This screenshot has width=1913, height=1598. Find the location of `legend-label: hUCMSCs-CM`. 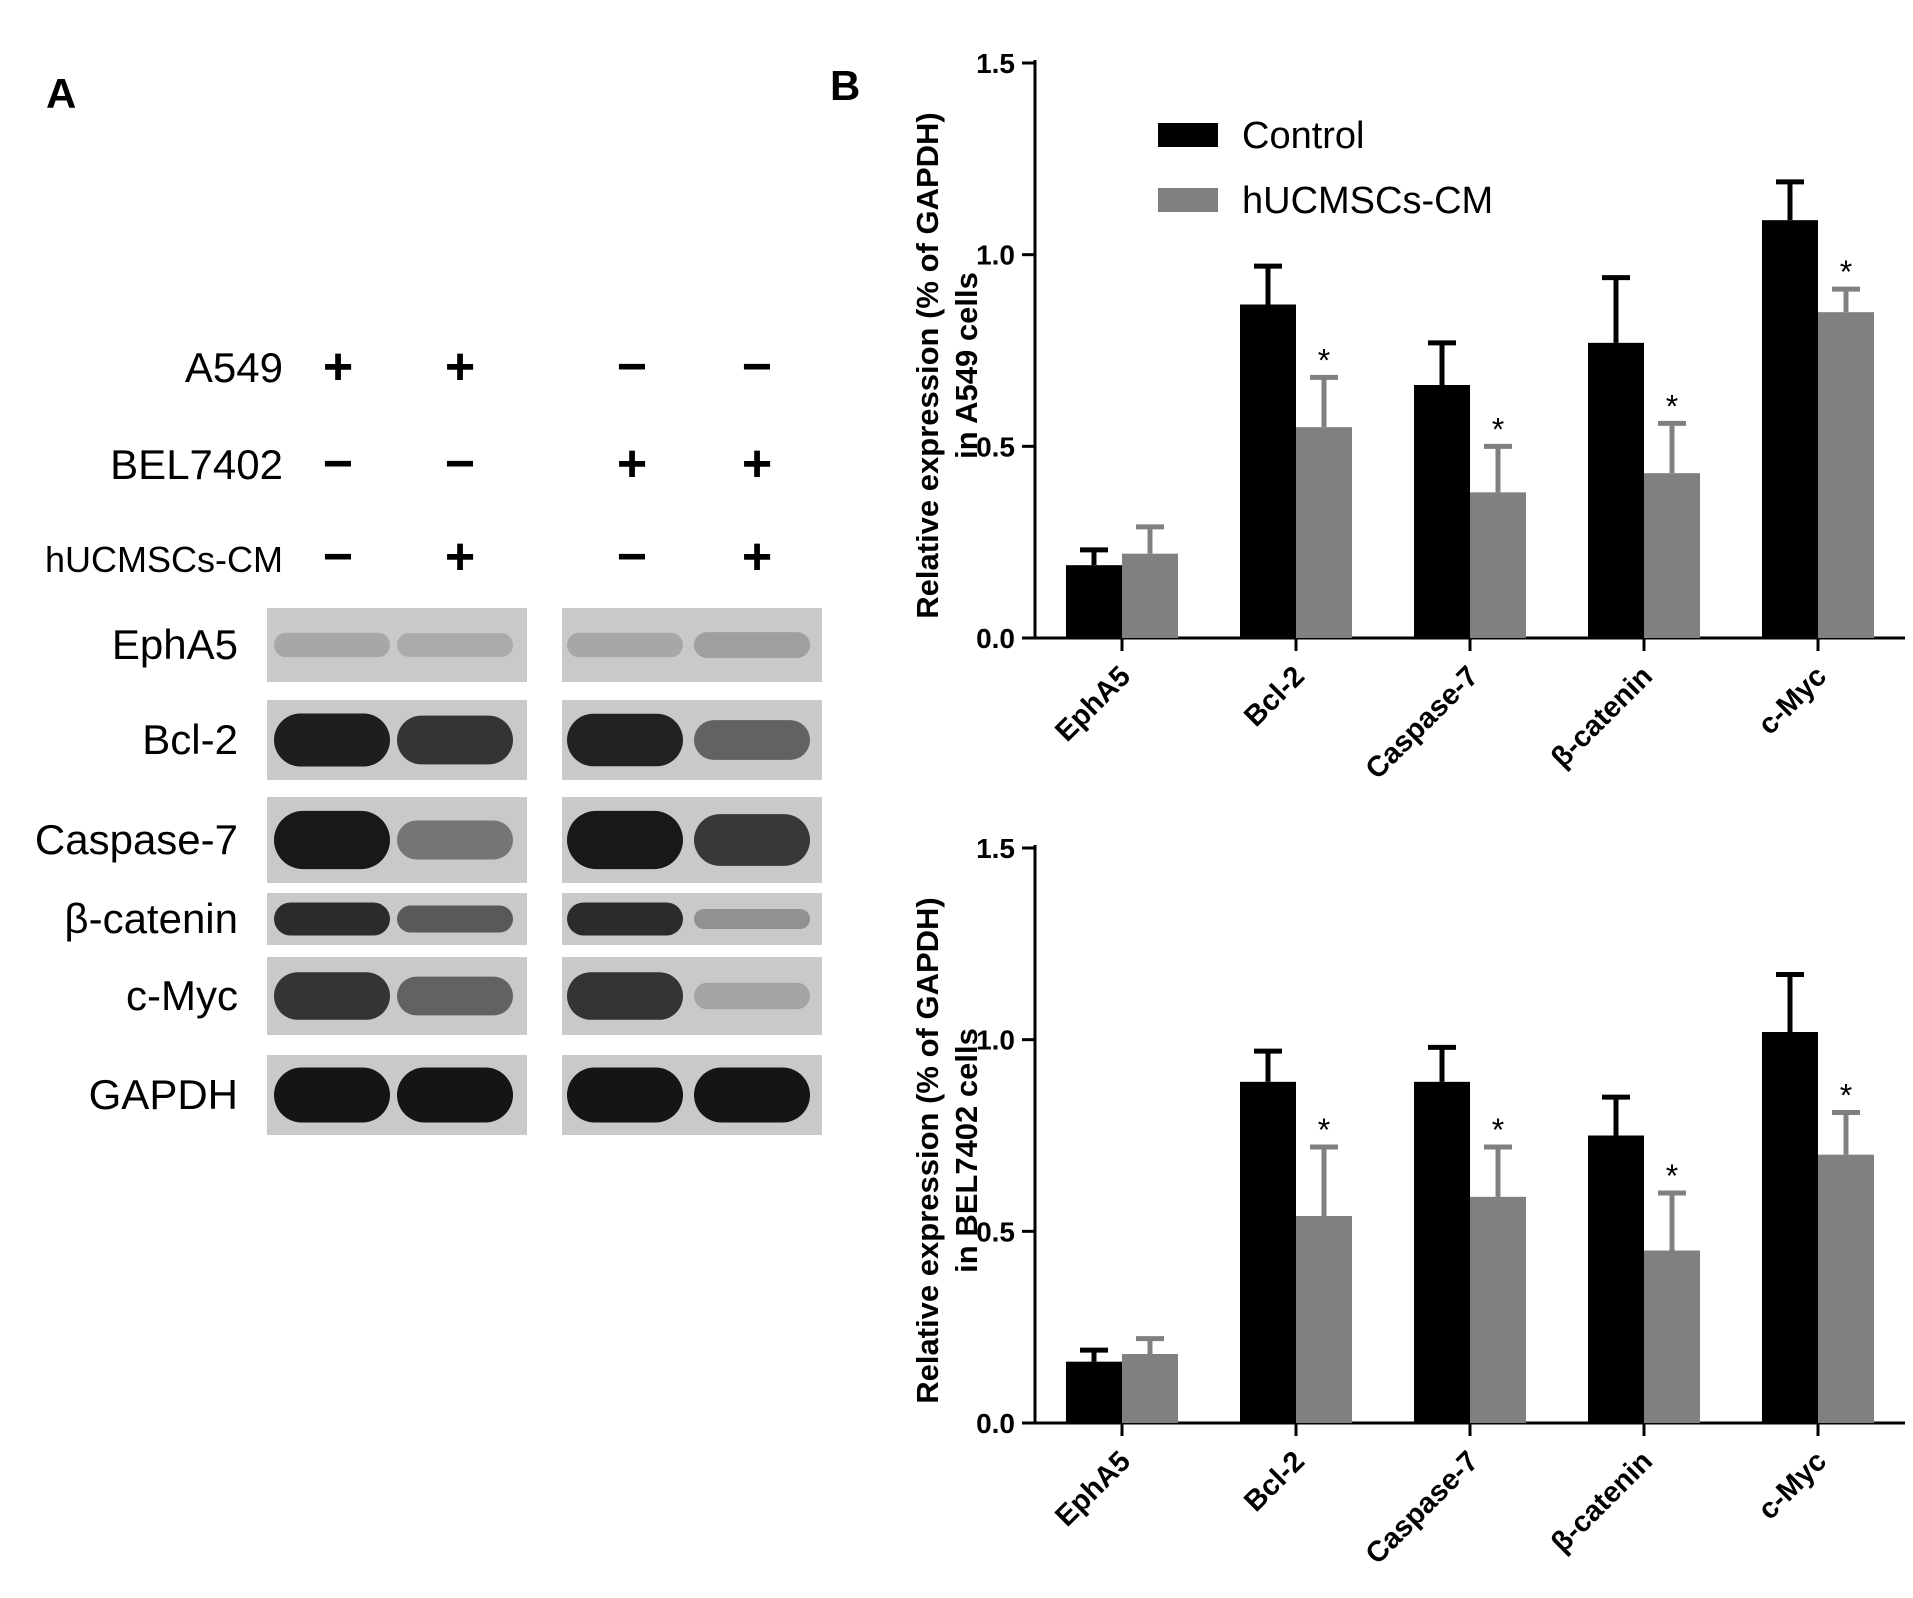

legend-label: hUCMSCs-CM is located at coordinates (1367, 201).